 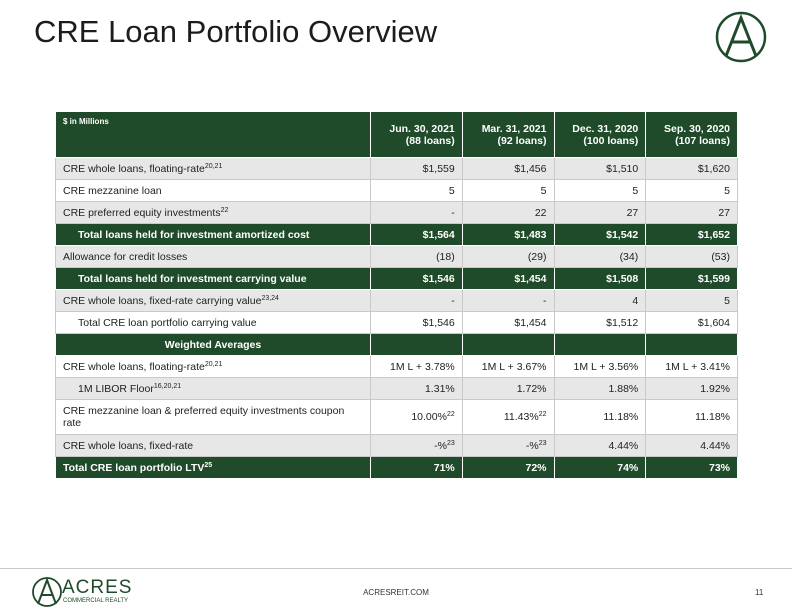 I want to click on cell-value: 10.00%, so click(x=429, y=417).